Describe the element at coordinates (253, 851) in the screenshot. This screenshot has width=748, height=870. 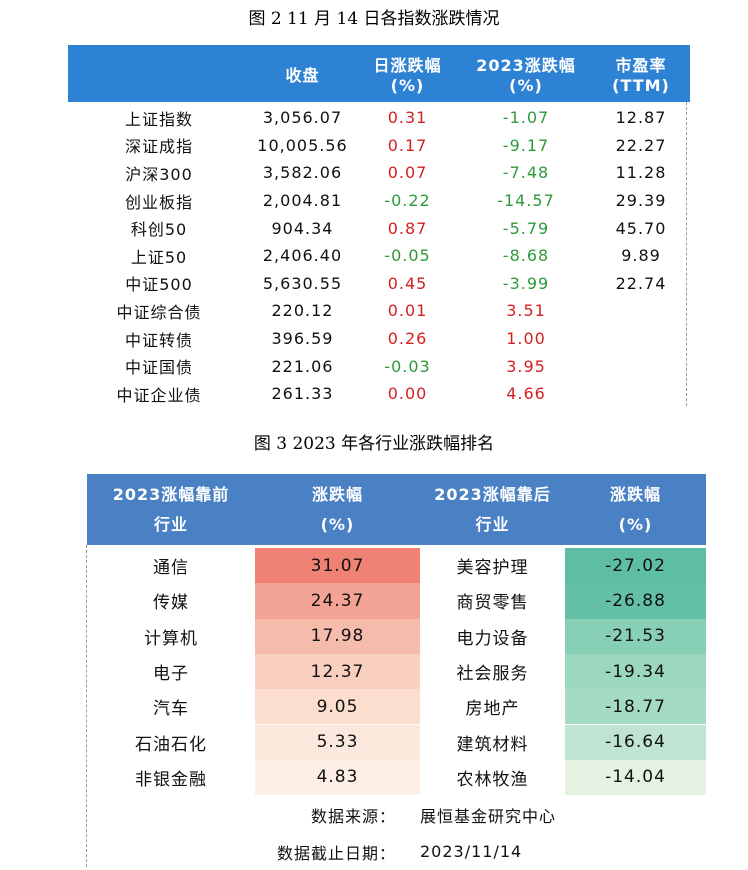
I see `footer-cell: 数据截止日期：` at that location.